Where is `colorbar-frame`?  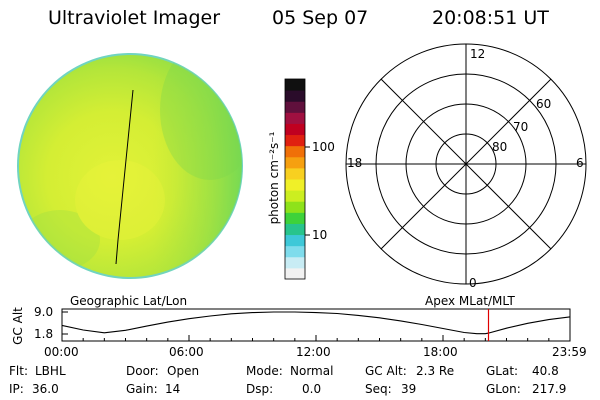
colorbar-frame is located at coordinates (295, 179).